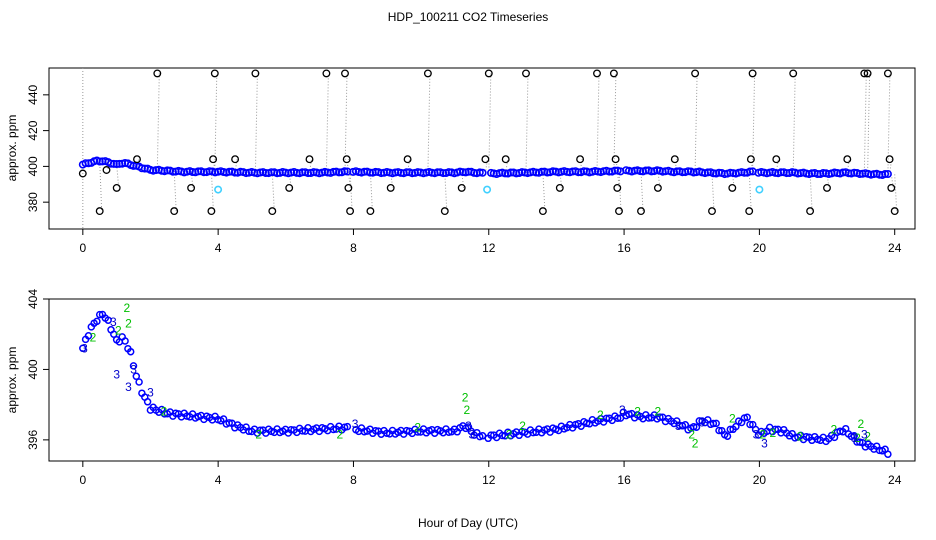 This screenshot has height=540, width=936. Describe the element at coordinates (468, 523) in the screenshot. I see `x-axis-label: Hour of Day (UTC)` at that location.